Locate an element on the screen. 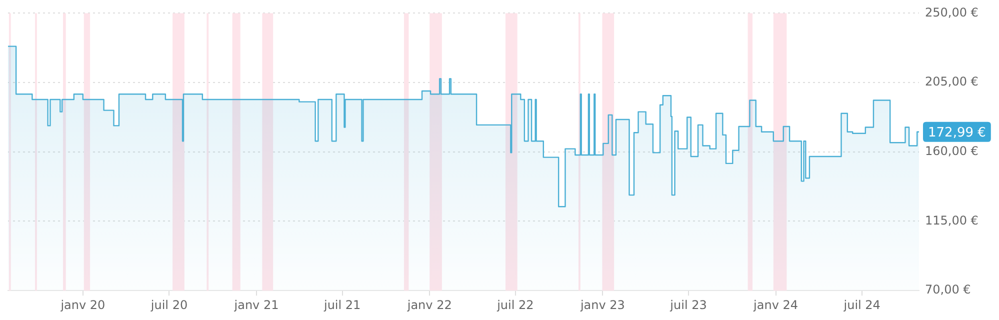  x-tick-label: juil 21 is located at coordinates (341, 305).